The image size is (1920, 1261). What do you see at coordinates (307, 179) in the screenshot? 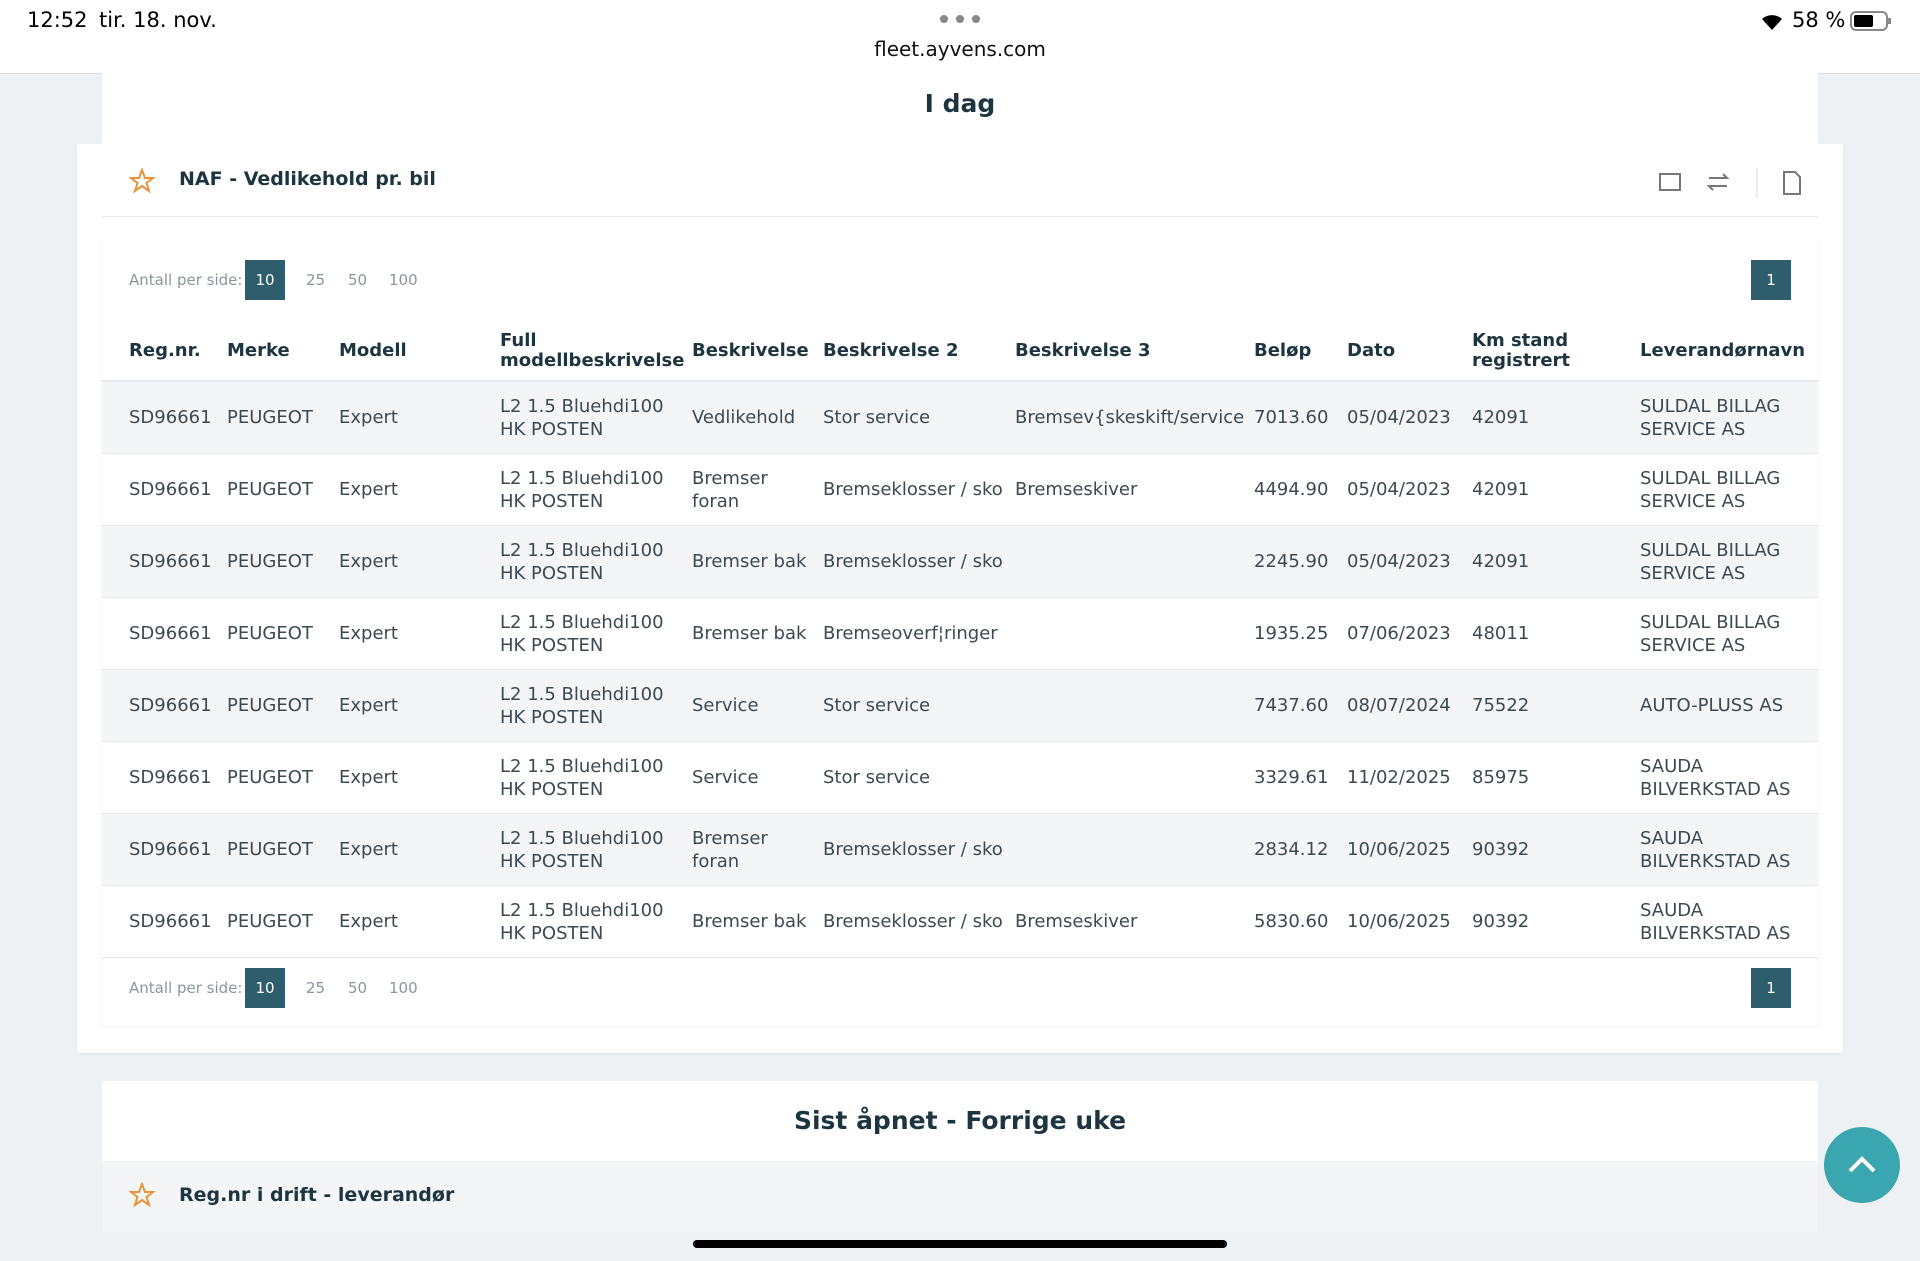
I see `report-title: NAF - Vedlikehold pr. bil` at bounding box center [307, 179].